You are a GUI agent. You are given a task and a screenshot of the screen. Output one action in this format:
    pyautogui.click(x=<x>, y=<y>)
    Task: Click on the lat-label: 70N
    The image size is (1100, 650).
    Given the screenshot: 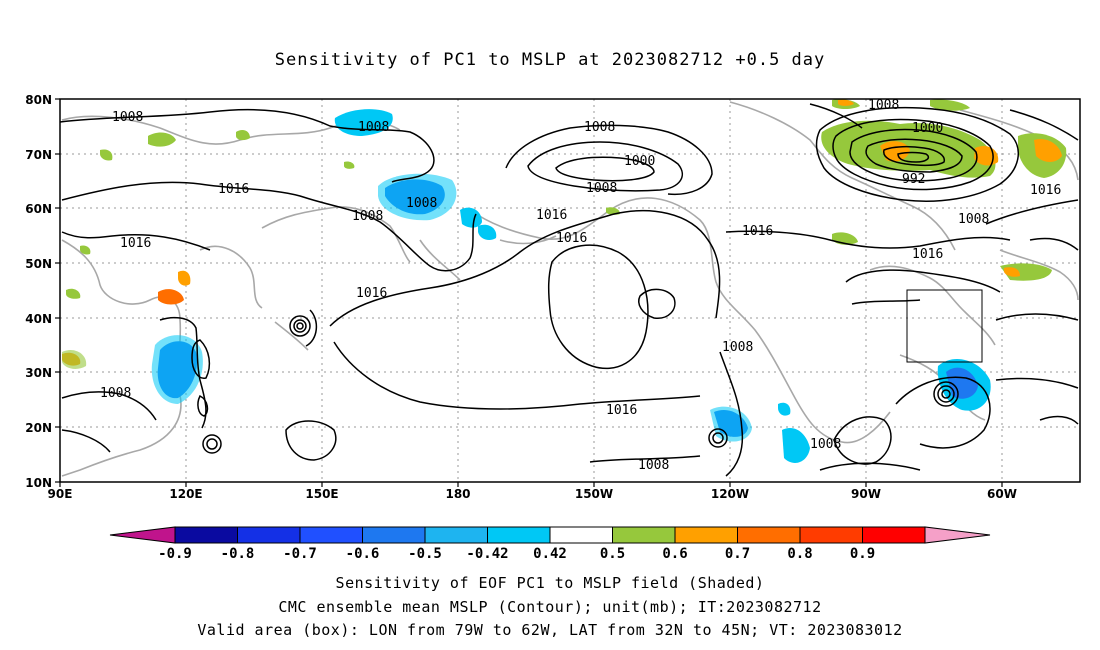 What is the action you would take?
    pyautogui.click(x=38, y=155)
    